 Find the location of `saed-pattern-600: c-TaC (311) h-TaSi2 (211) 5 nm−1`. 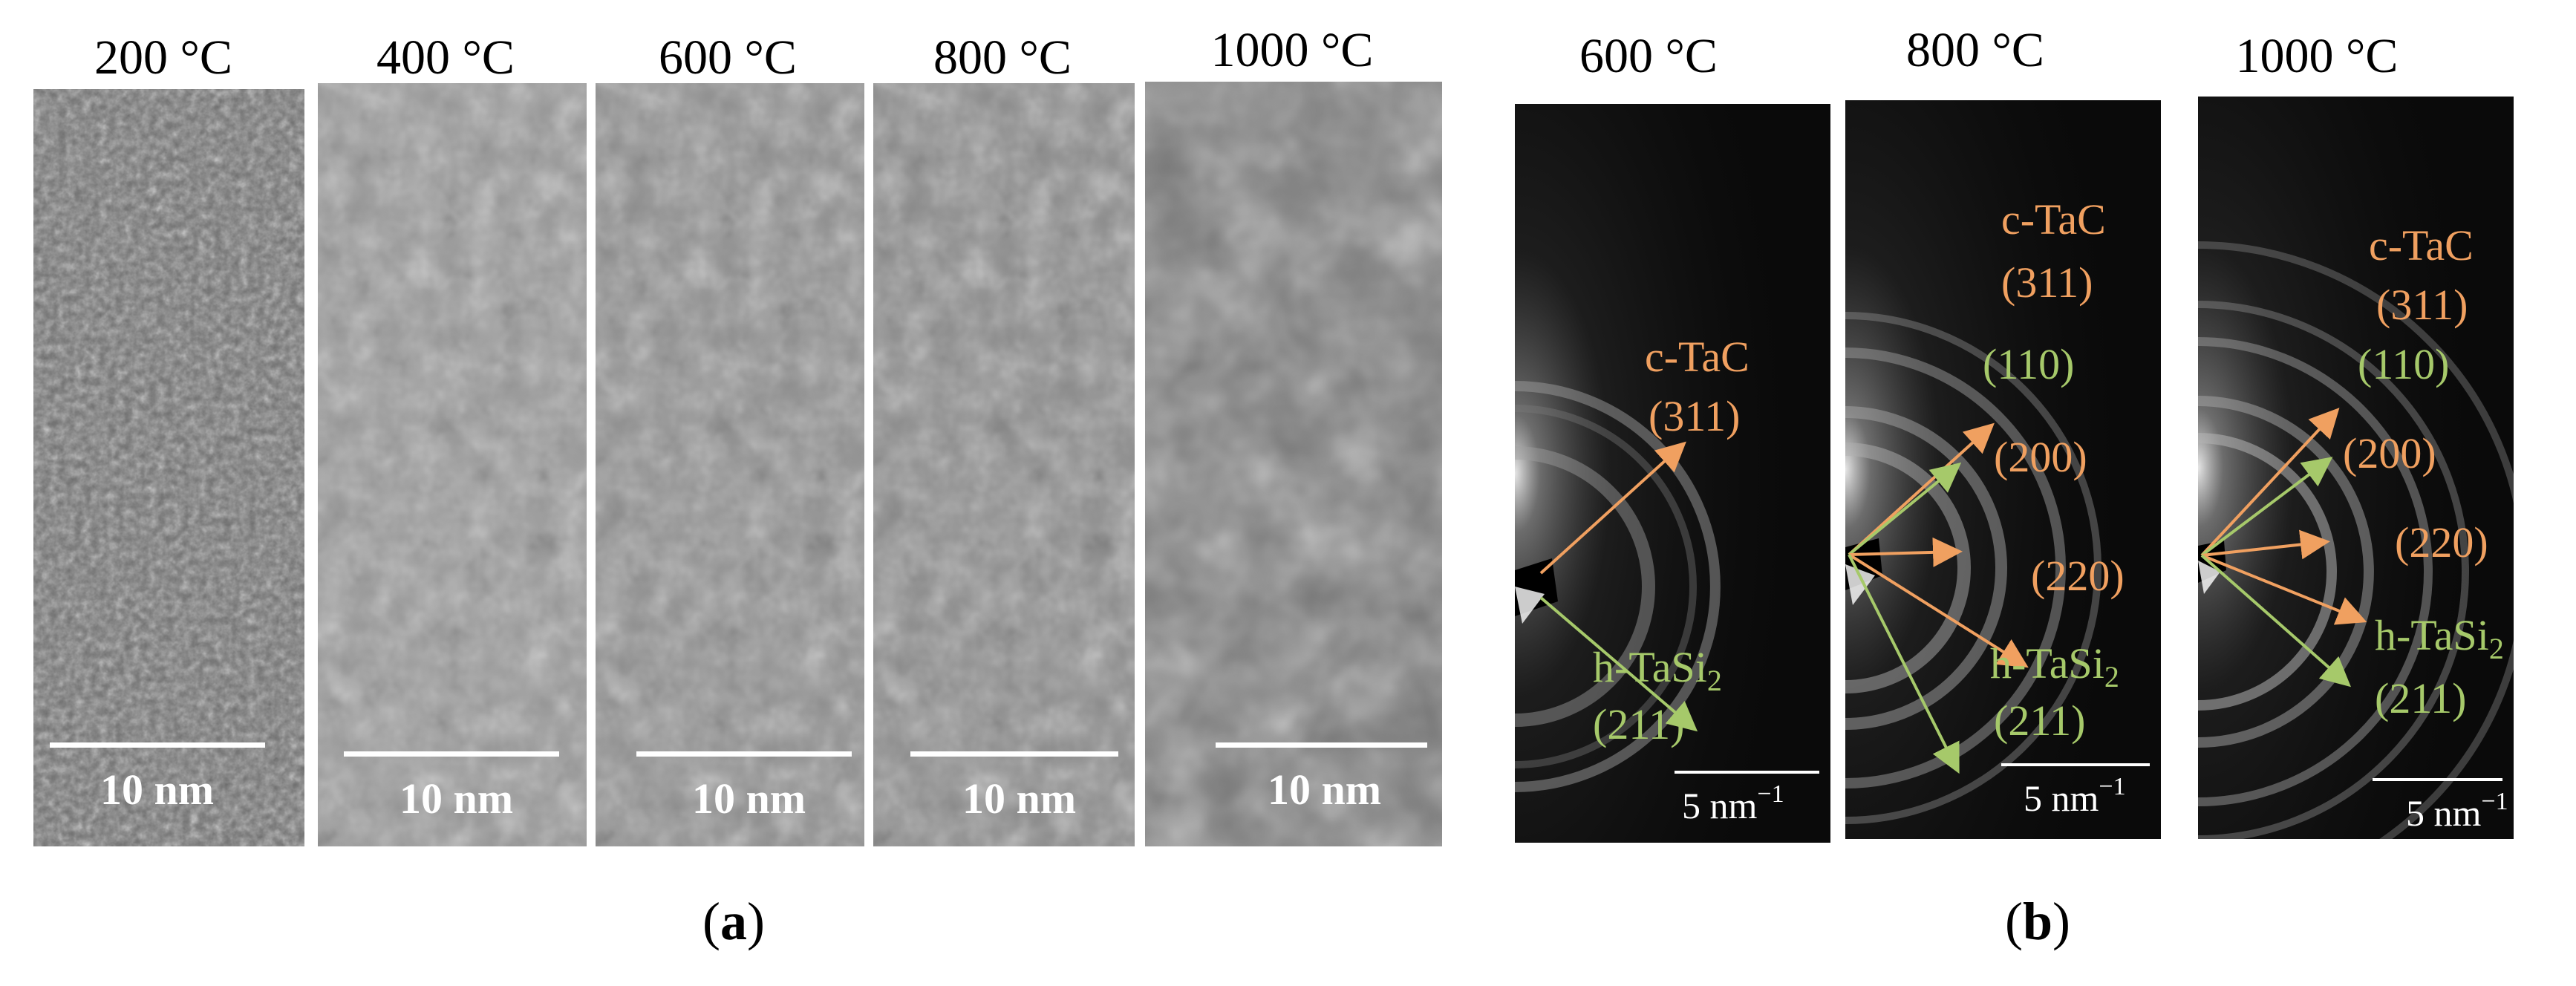

saed-pattern-600: c-TaC (311) h-TaSi2 (211) 5 nm−1 is located at coordinates (1672, 473).